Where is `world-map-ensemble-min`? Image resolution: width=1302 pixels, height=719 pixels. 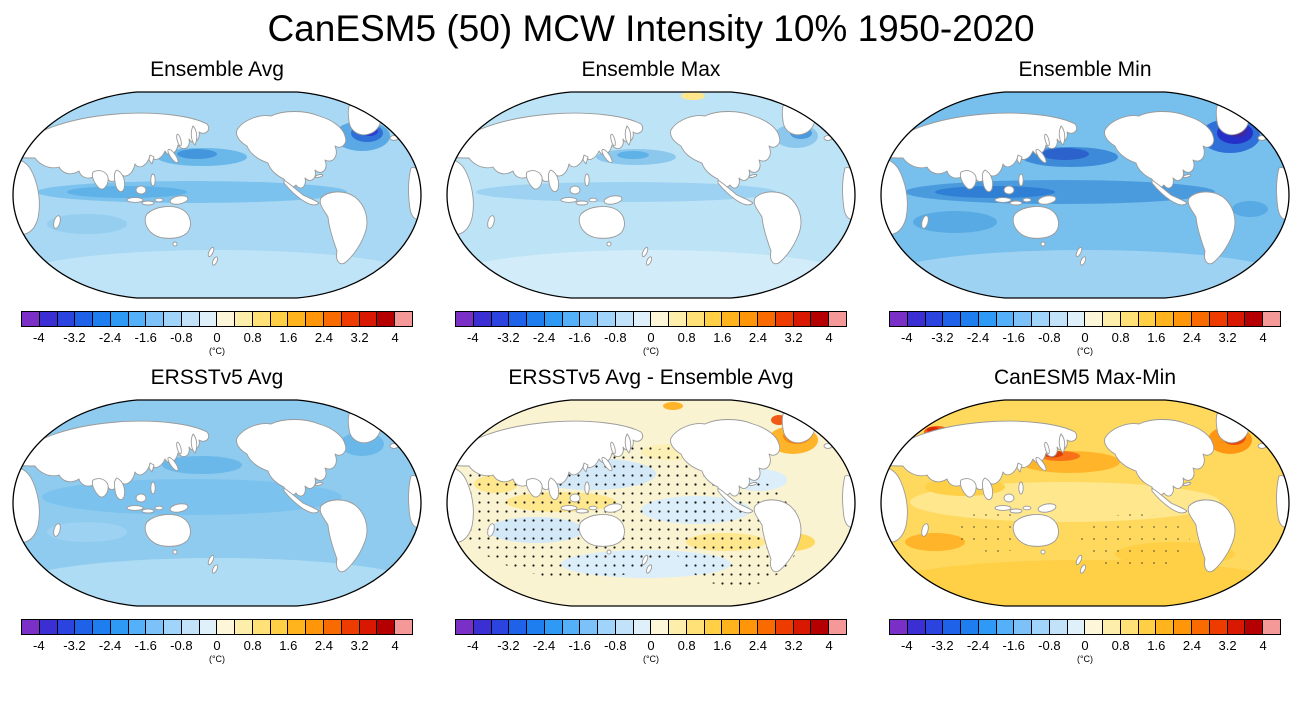
world-map-ensemble-min is located at coordinates (1085, 195).